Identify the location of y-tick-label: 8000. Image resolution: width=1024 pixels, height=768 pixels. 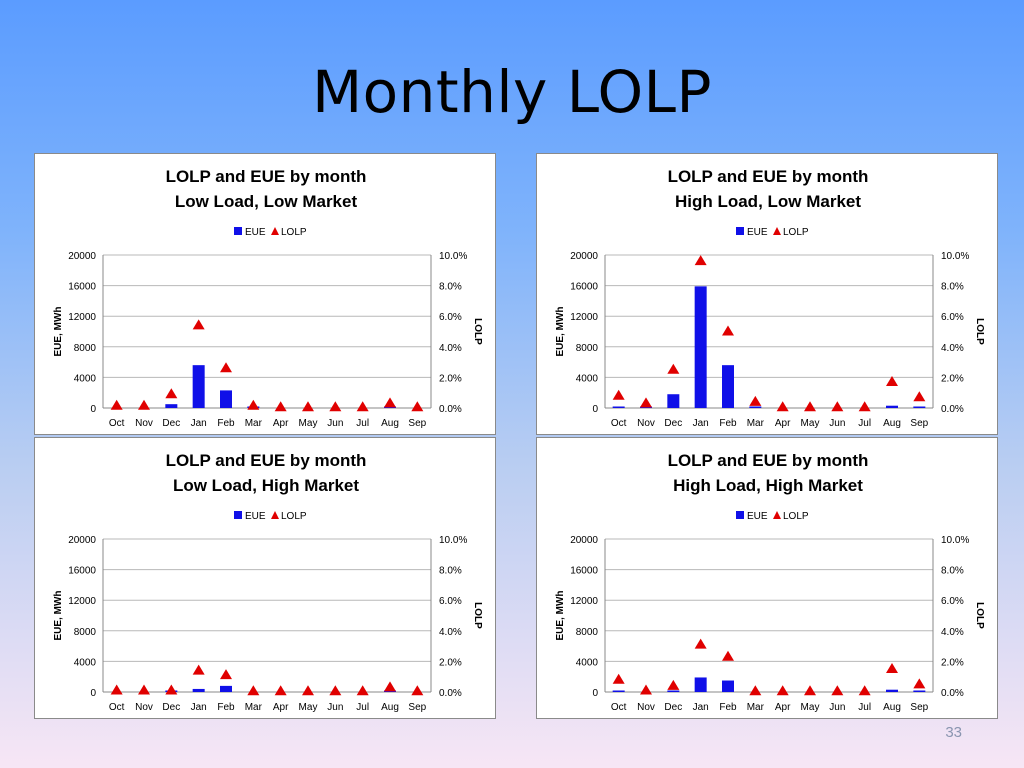
(587, 632).